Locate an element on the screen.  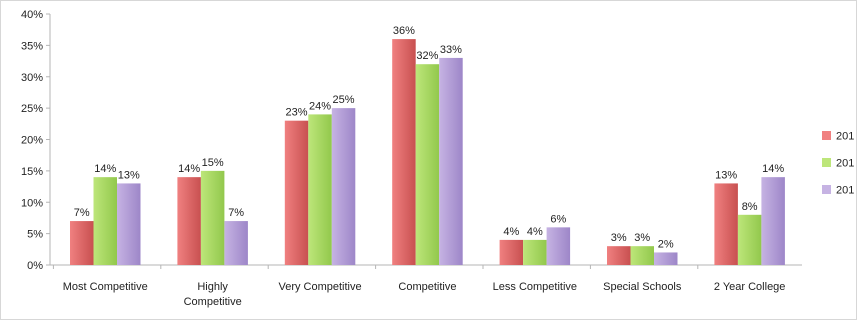
data-label: 2% is located at coordinates (666, 244).